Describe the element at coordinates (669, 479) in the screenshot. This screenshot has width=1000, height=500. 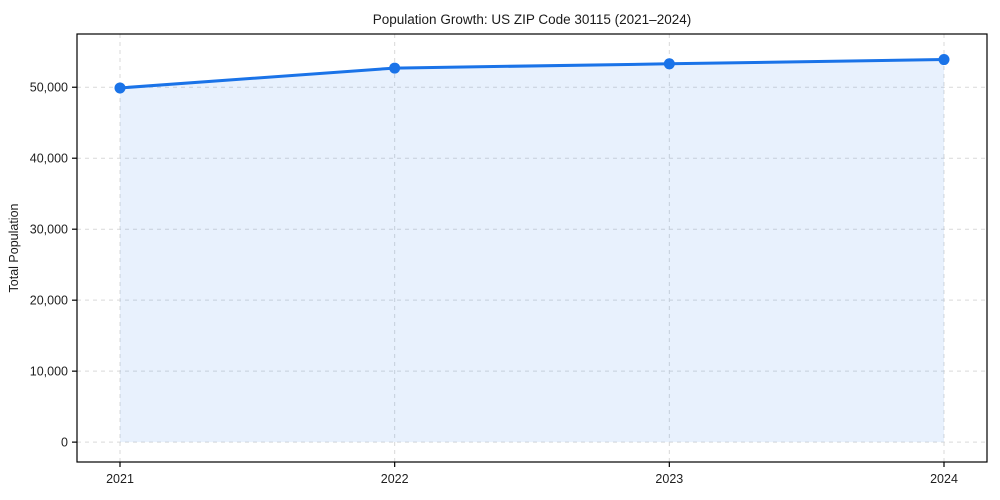
I see `x-tick-label: 2023` at that location.